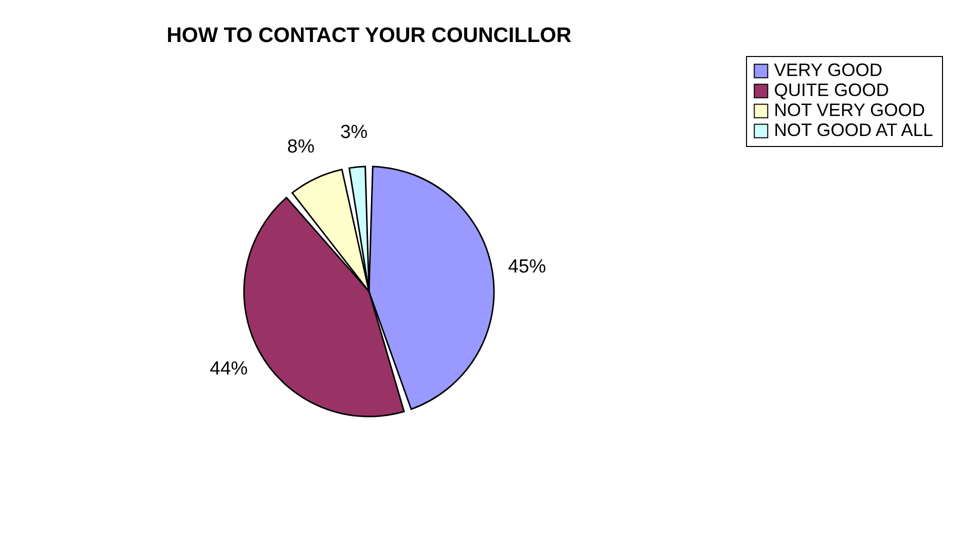 This screenshot has width=953, height=537. I want to click on data-label: 45%, so click(527, 267).